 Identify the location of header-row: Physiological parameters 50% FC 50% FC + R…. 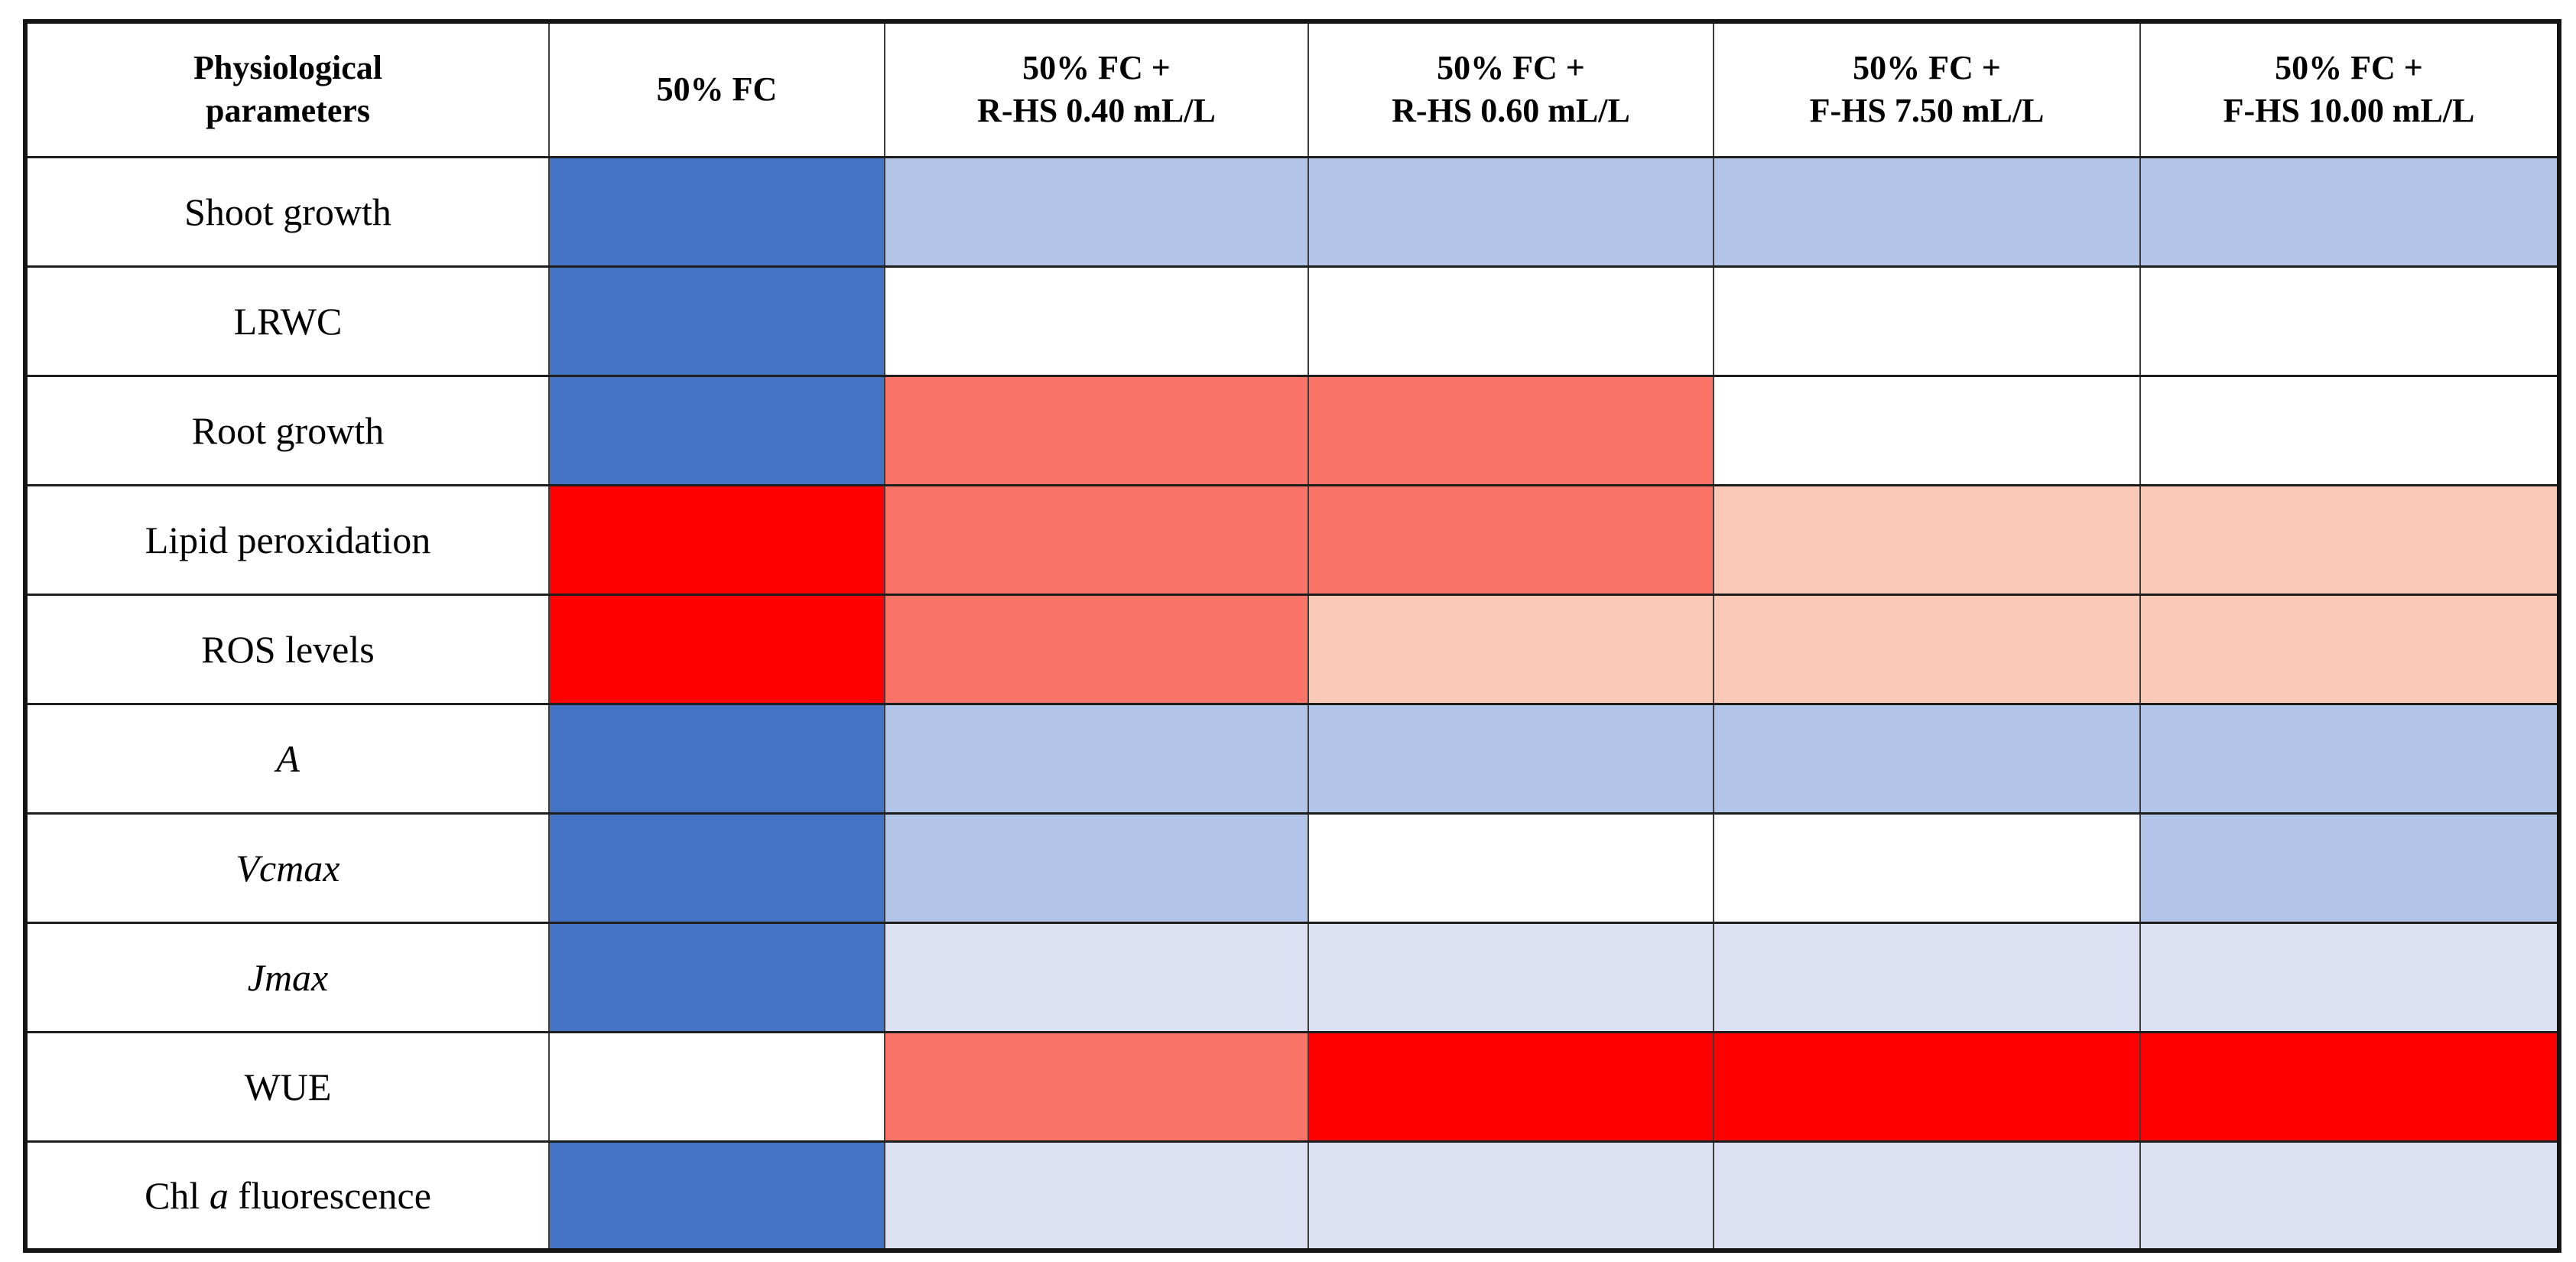
(1292, 89).